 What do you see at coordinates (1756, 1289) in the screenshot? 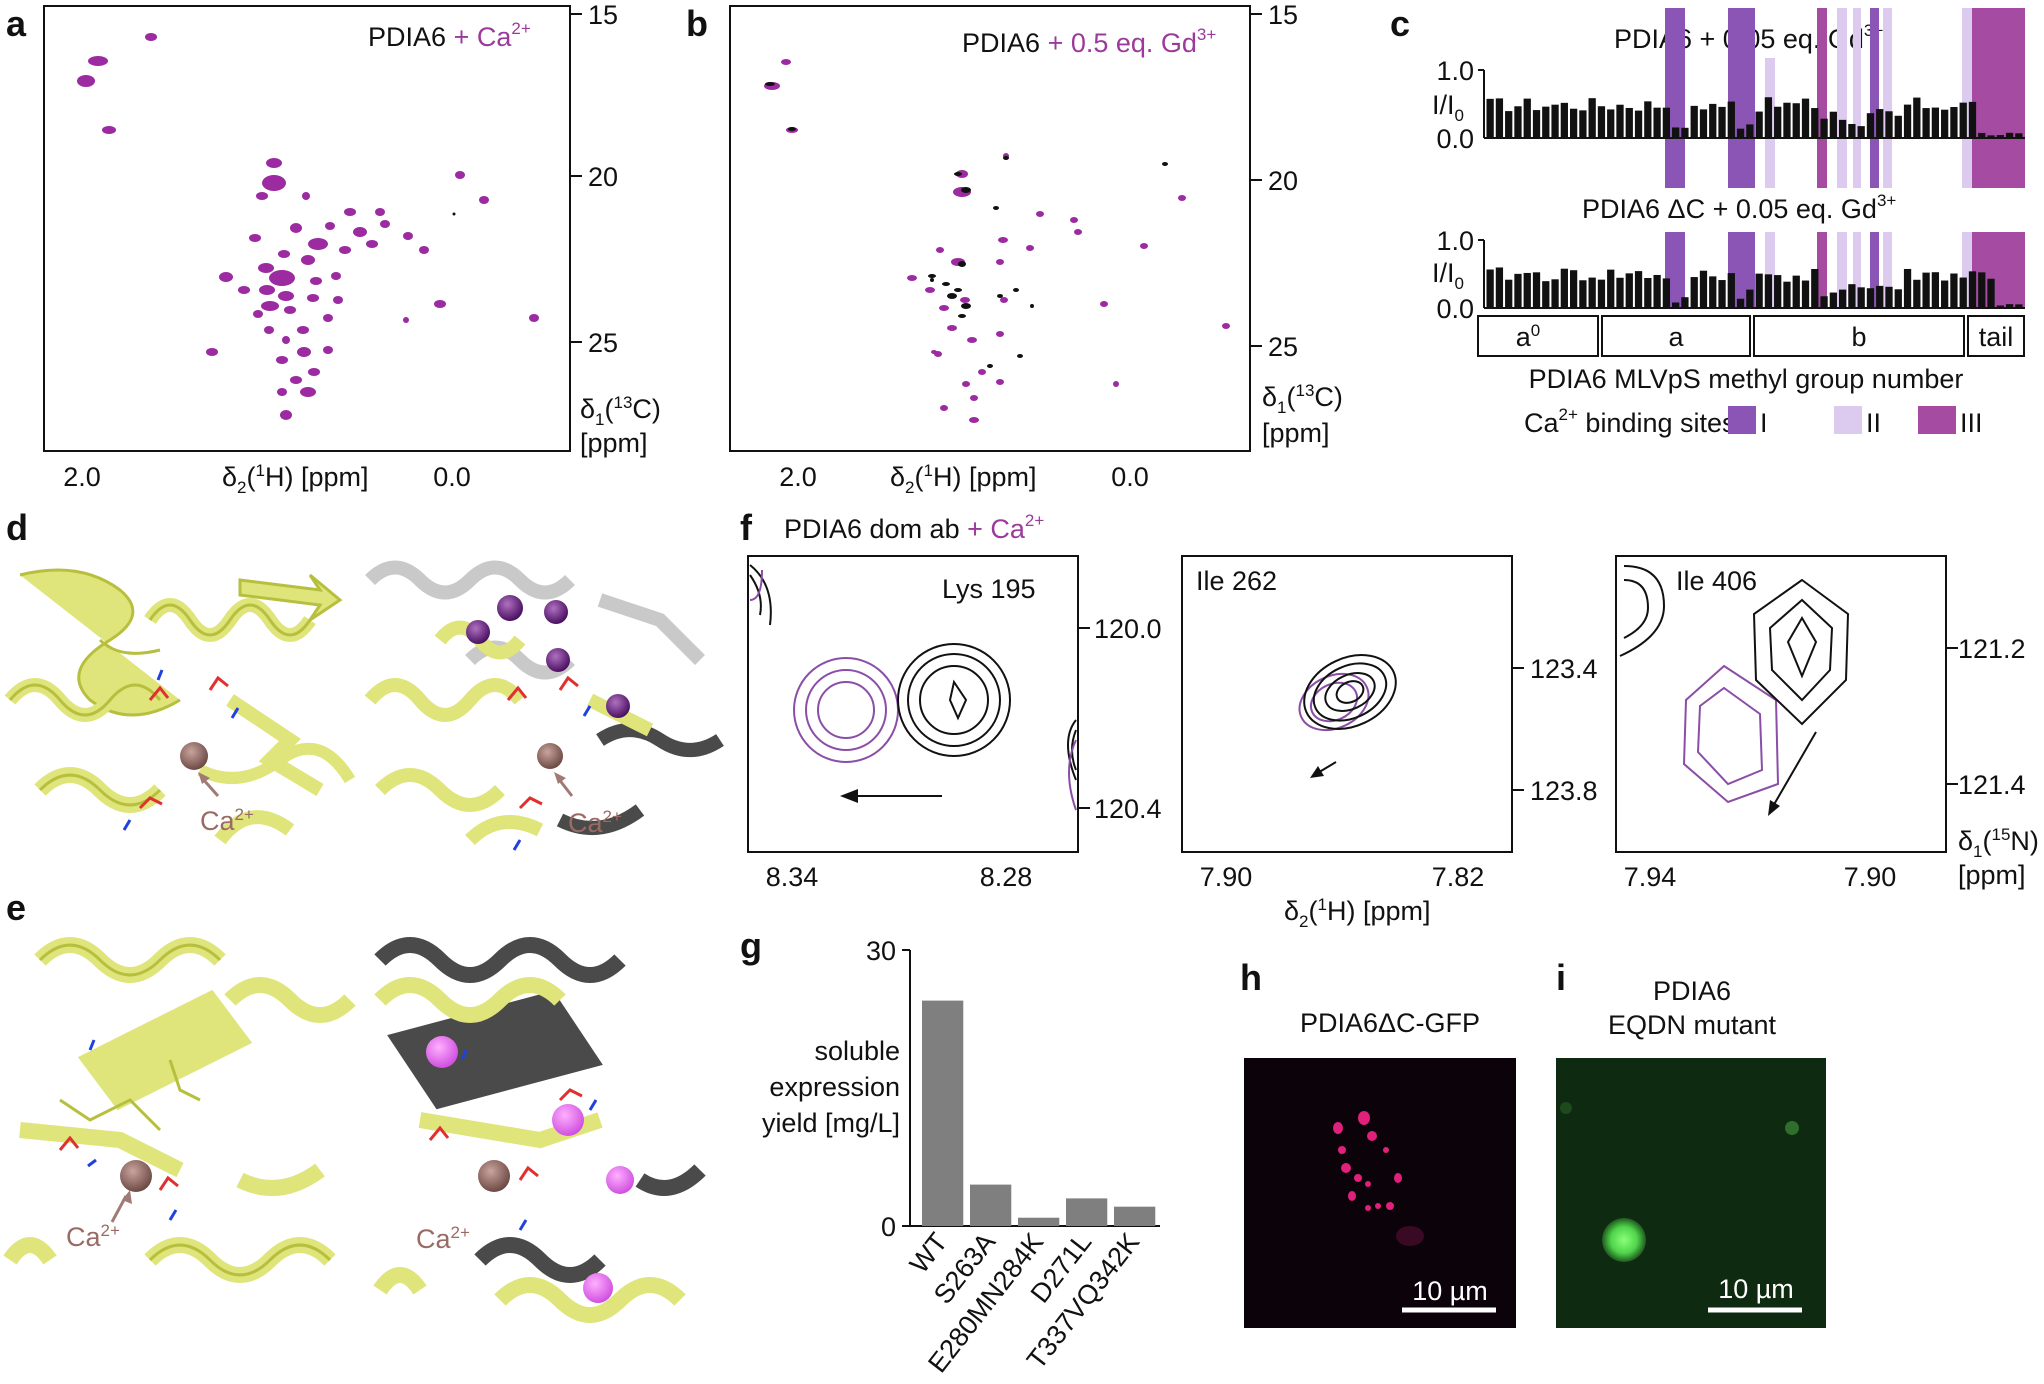
I see `panel-i-scale-label: 10 µm` at bounding box center [1756, 1289].